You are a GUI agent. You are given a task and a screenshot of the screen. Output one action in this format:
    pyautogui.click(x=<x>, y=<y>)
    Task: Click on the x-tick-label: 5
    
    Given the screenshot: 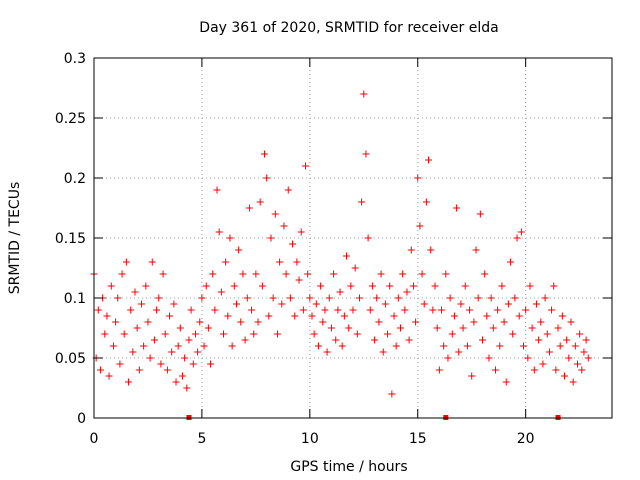 What is the action you would take?
    pyautogui.click(x=201, y=439)
    